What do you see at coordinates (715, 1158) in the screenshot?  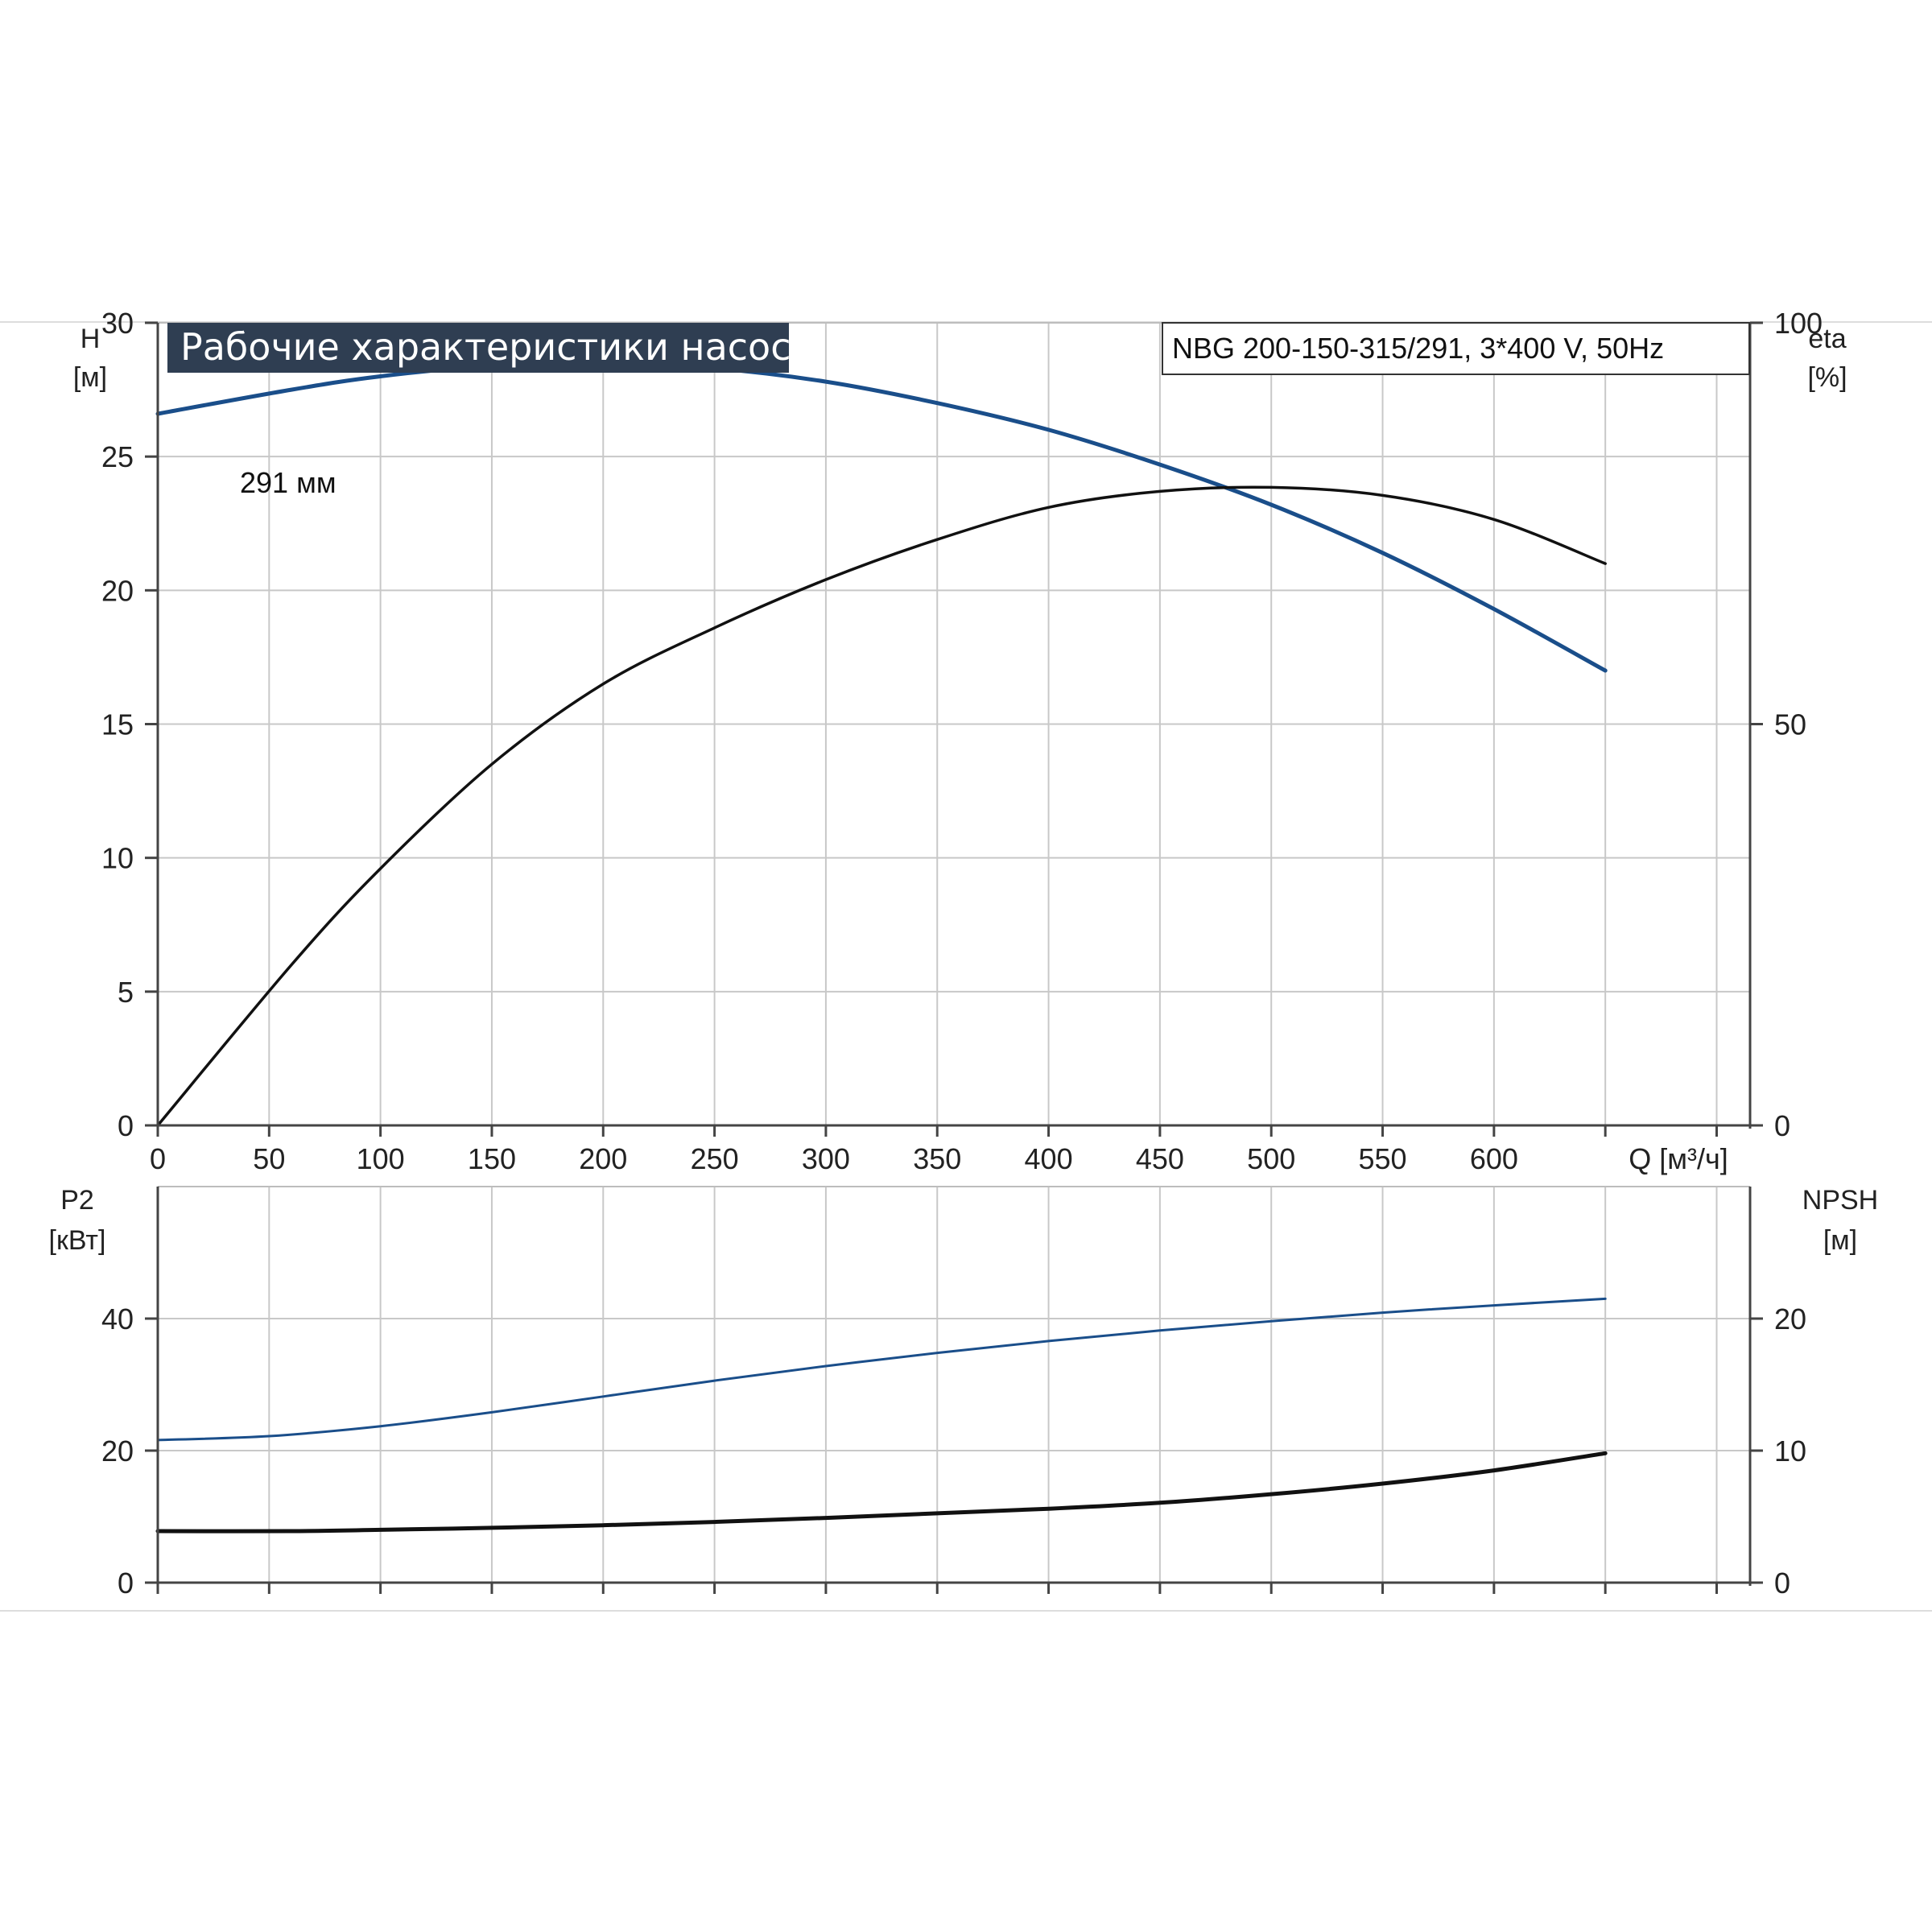 I see `x-tick-label: 250` at bounding box center [715, 1158].